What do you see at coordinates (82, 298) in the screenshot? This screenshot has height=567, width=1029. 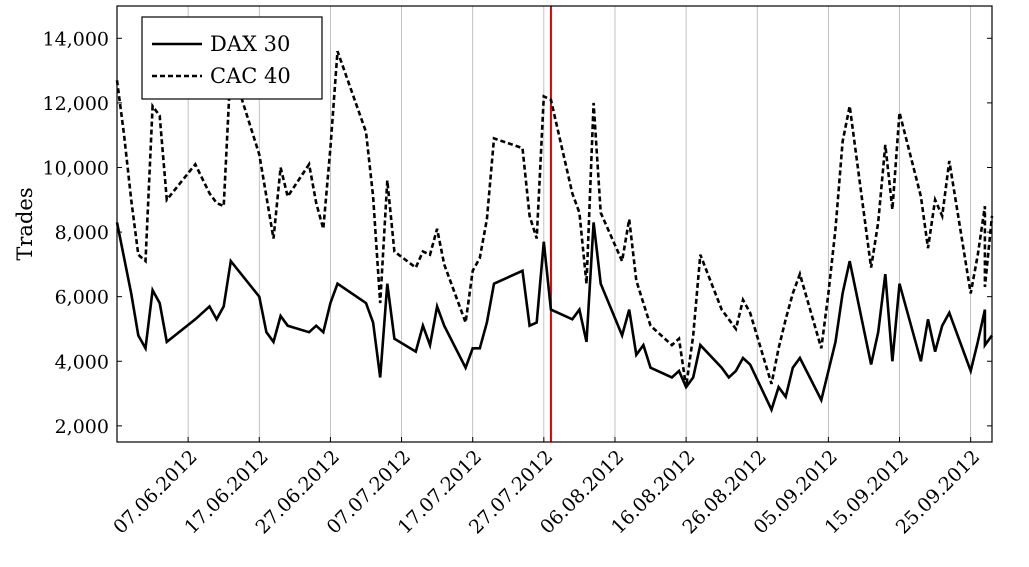 I see `y-tick-label-2: 6,000` at bounding box center [82, 298].